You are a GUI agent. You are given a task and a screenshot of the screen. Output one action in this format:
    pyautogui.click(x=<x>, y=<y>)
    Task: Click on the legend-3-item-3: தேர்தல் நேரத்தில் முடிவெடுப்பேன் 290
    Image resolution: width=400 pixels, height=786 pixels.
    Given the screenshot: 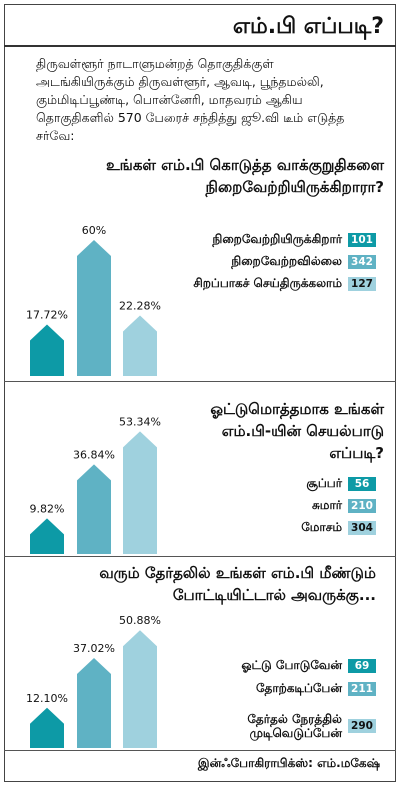 What is the action you would take?
    pyautogui.click(x=296, y=726)
    